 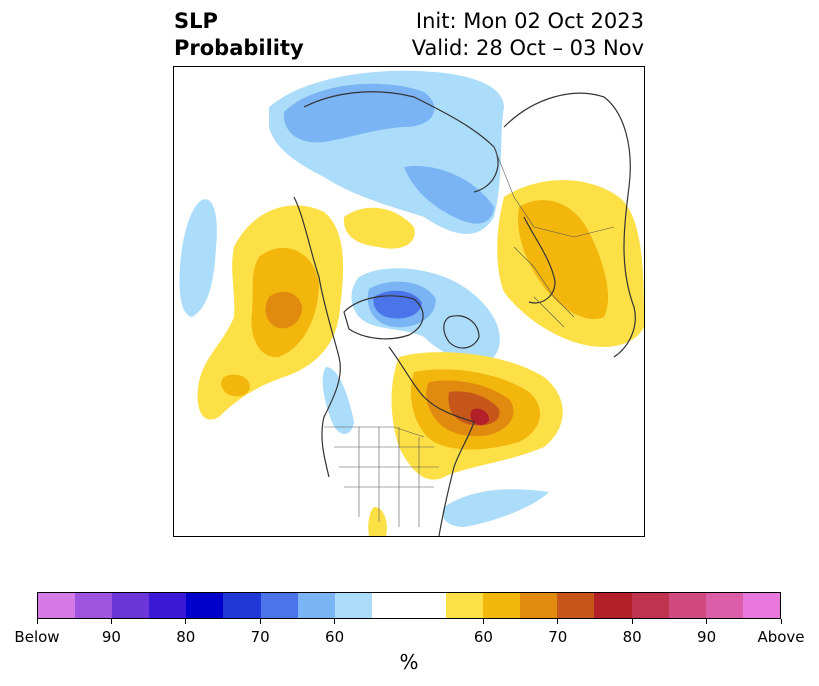 I want to click on title-product: Probability, so click(x=239, y=48).